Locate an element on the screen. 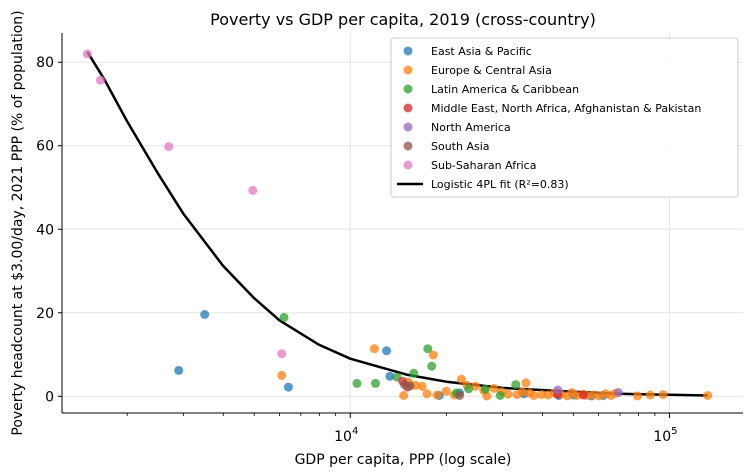  legend-label: Latin America & Caribbean is located at coordinates (505, 89).